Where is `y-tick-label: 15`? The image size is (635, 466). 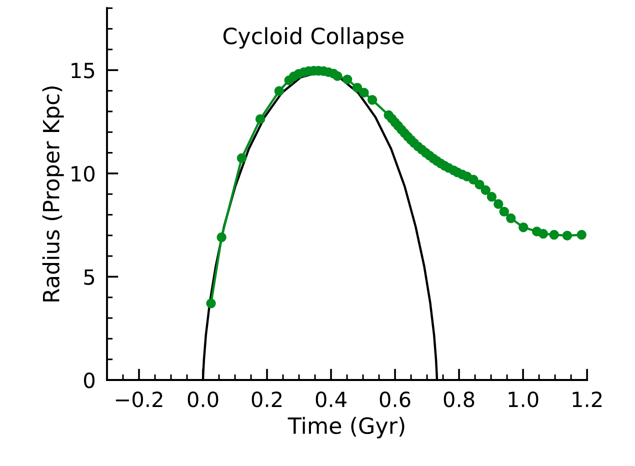 y-tick-label: 15 is located at coordinates (83, 70).